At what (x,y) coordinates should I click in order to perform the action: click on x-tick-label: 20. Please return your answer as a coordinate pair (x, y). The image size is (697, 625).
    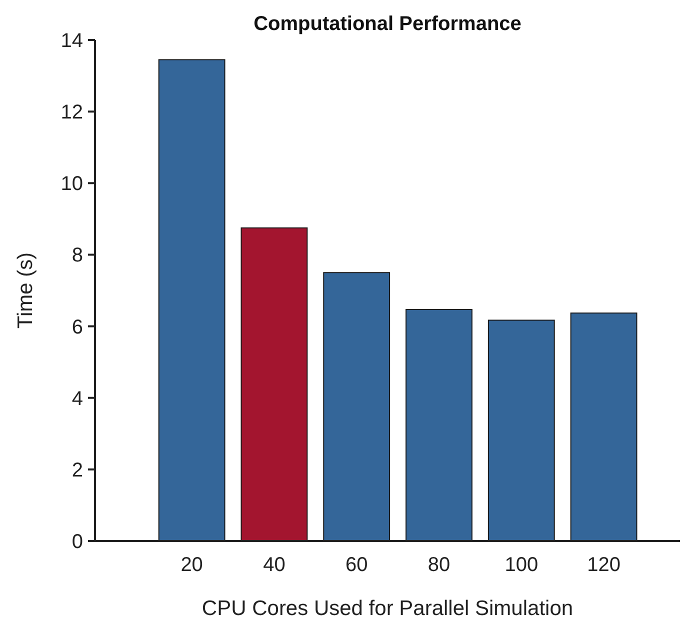
    Looking at the image, I should click on (191, 565).